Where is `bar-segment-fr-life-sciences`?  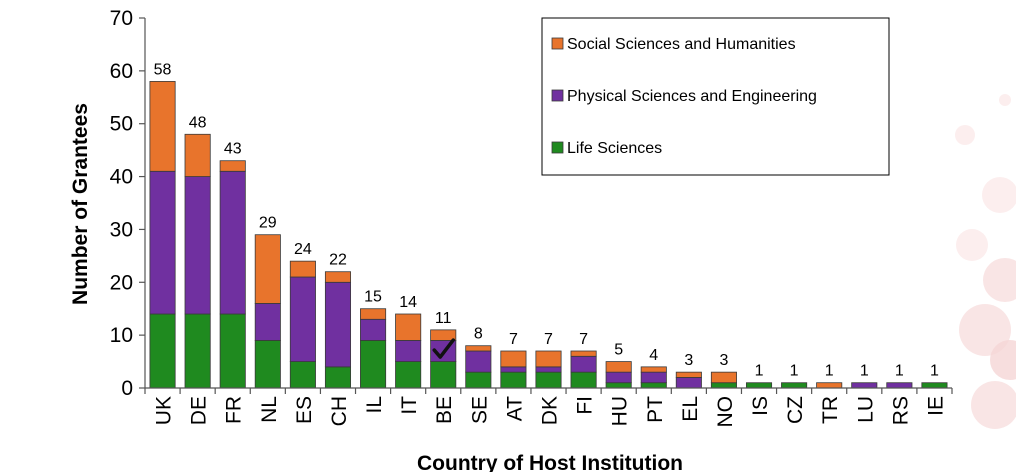
bar-segment-fr-life-sciences is located at coordinates (232, 351).